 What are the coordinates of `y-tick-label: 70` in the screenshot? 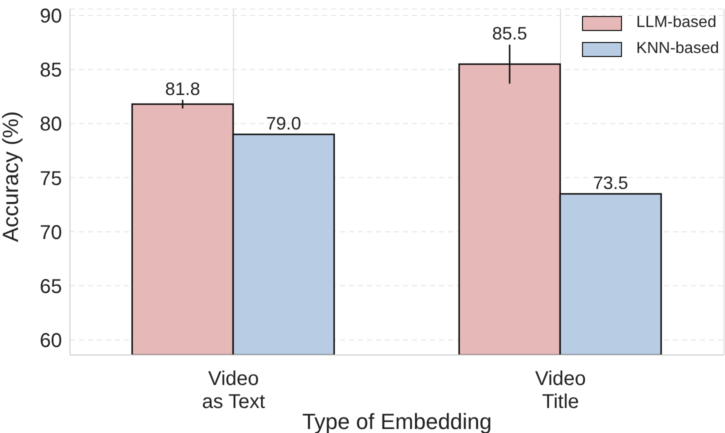 It's located at (51, 233).